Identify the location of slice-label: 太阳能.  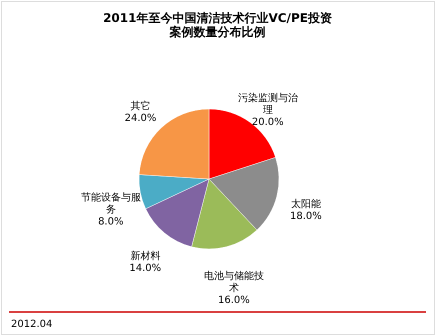
(305, 204).